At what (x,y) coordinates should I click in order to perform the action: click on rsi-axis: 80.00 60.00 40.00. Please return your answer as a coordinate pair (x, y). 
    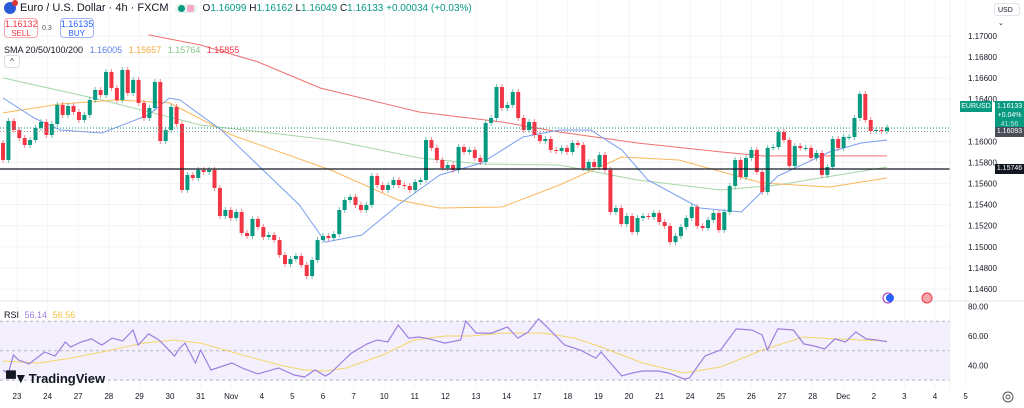
    Looking at the image, I should click on (978, 337).